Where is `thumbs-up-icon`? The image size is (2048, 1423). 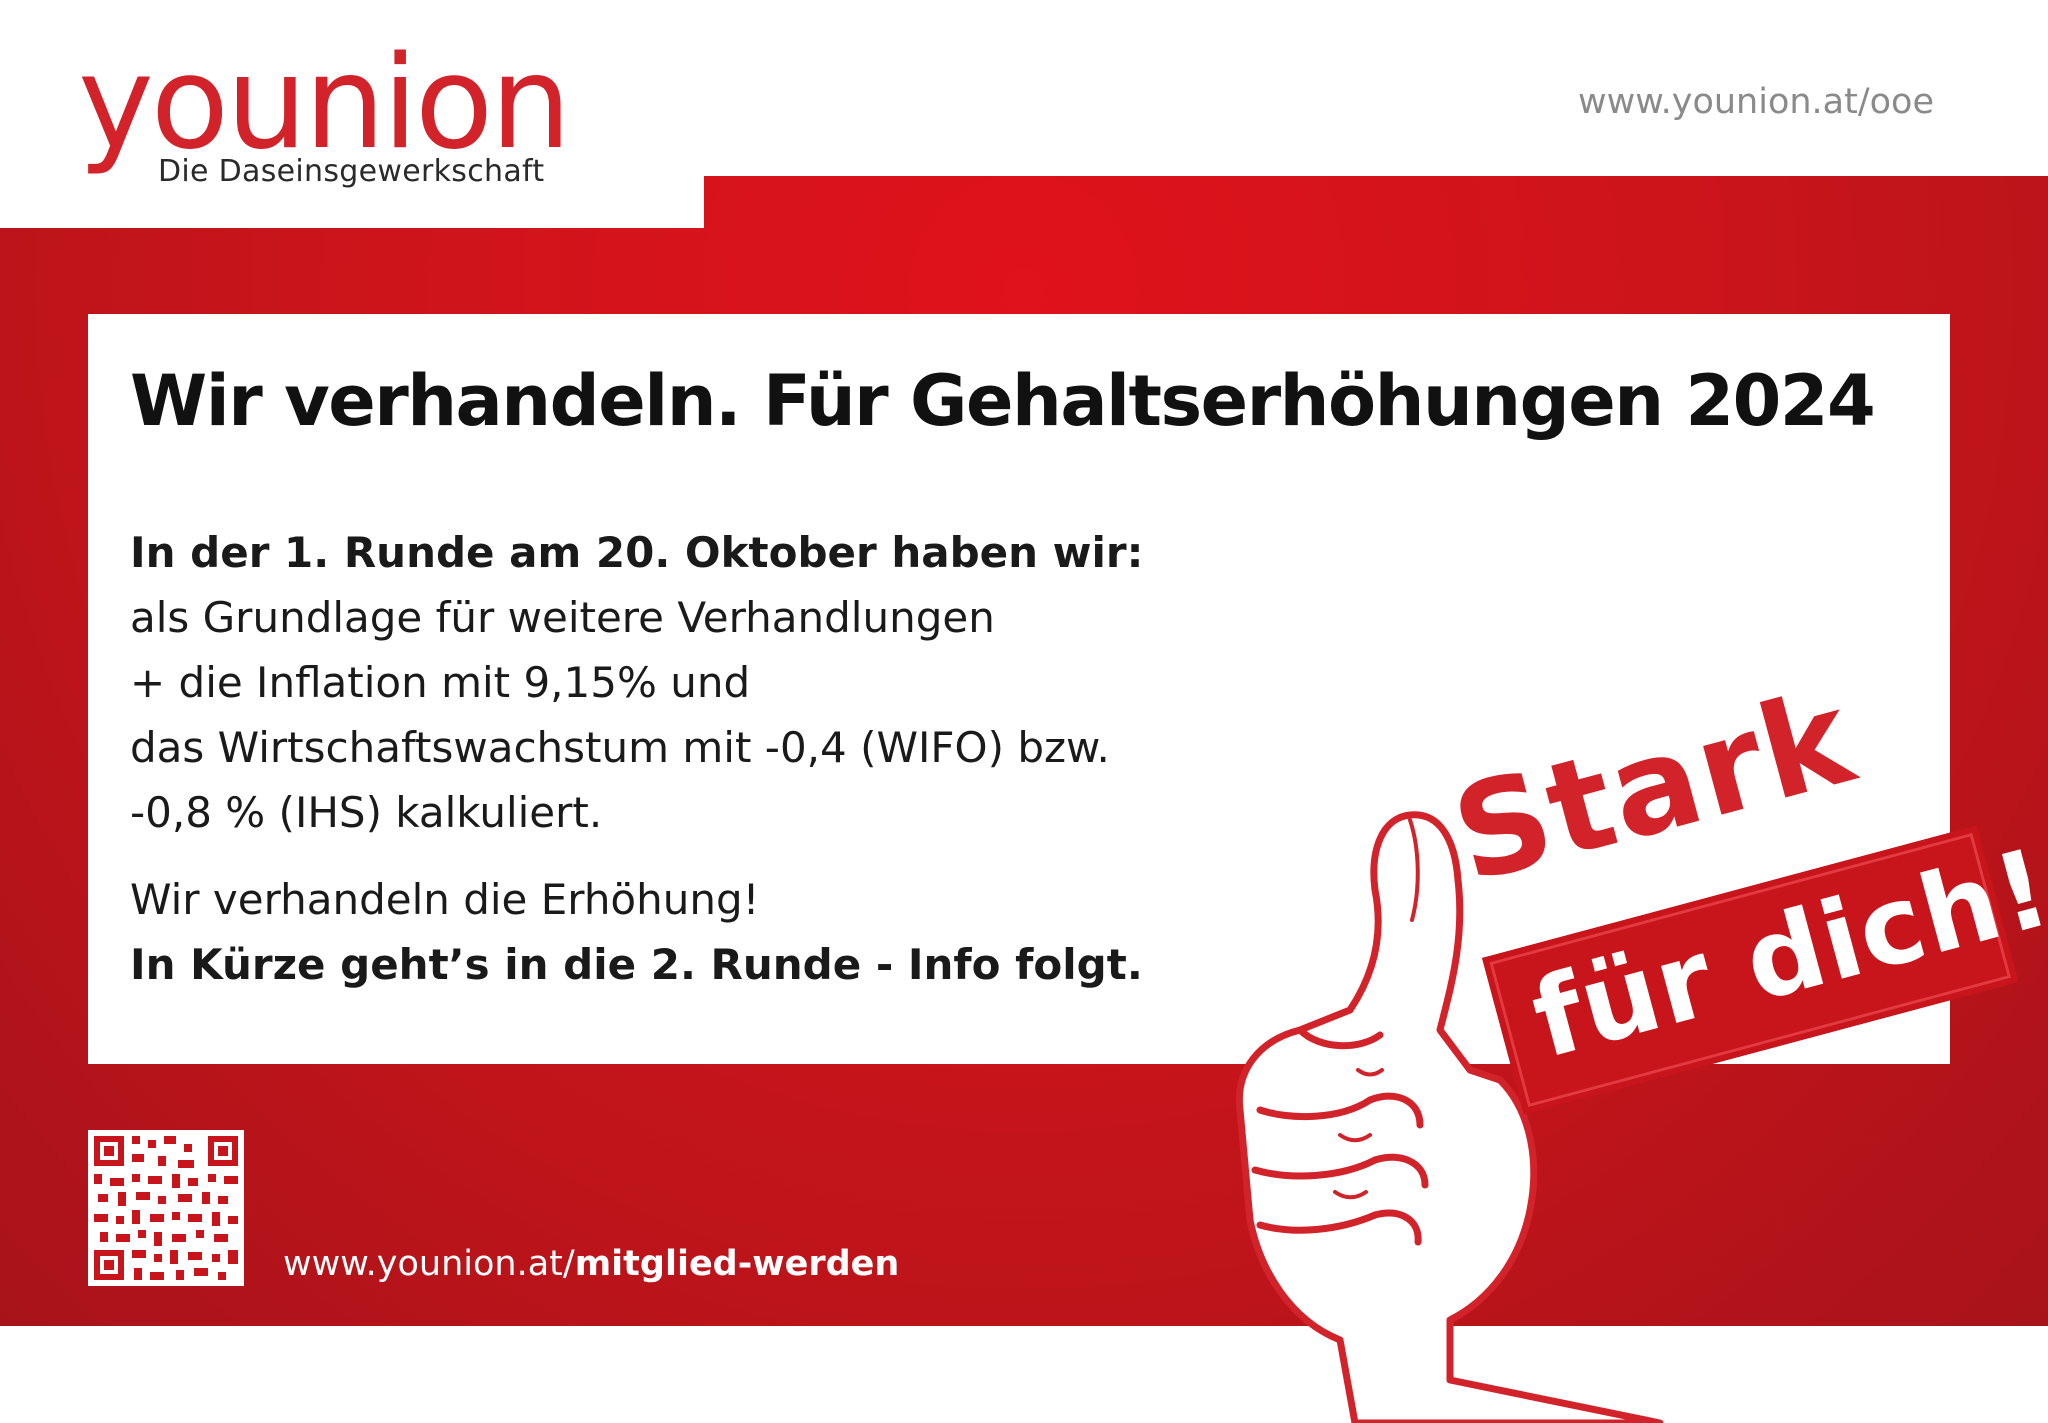 thumbs-up-icon is located at coordinates (1449, 1117).